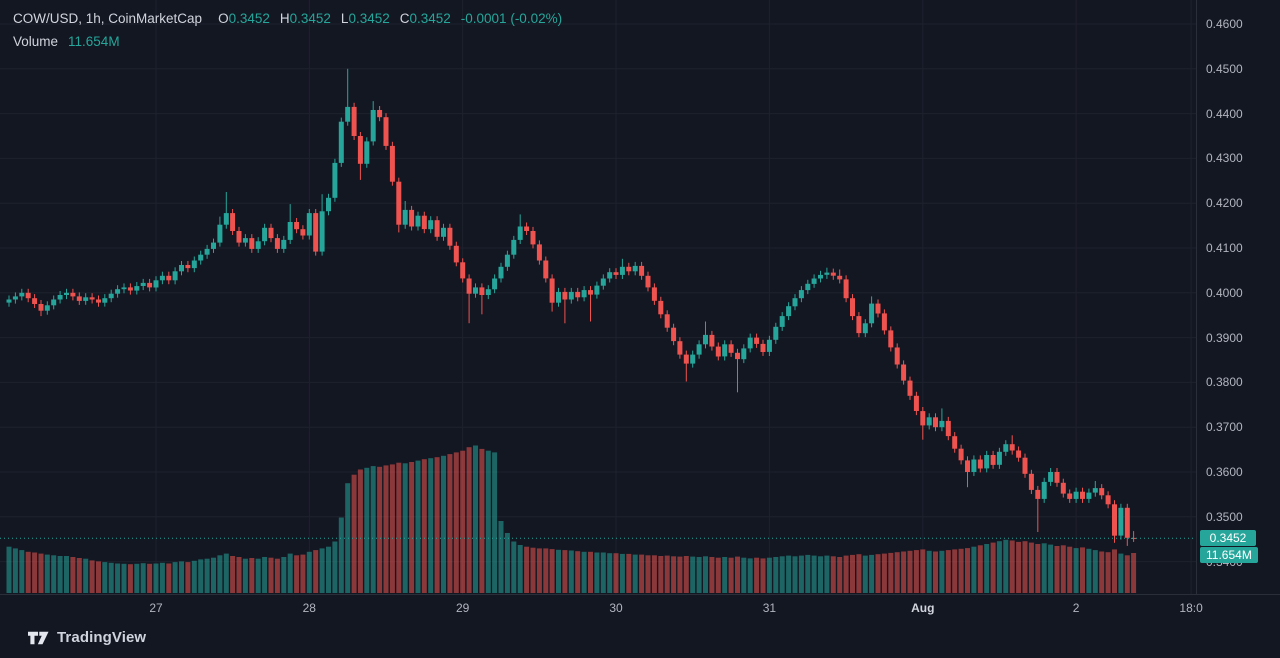 The image size is (1280, 658). Describe the element at coordinates (108, 18) in the screenshot. I see `symbol-title: COW/USD, 1h, CoinMarketCap` at that location.